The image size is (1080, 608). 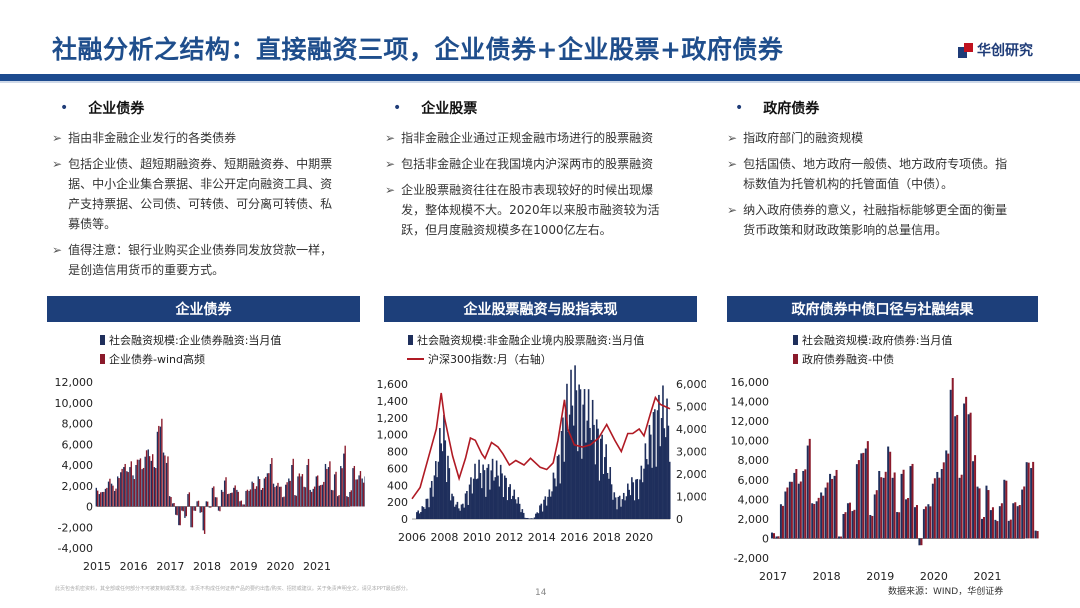 I want to click on list-item: ➢ 值得注意：银行业购买企业债券同发放贷款一样，是创造信用货币的重要方式。, so click(x=197, y=260).